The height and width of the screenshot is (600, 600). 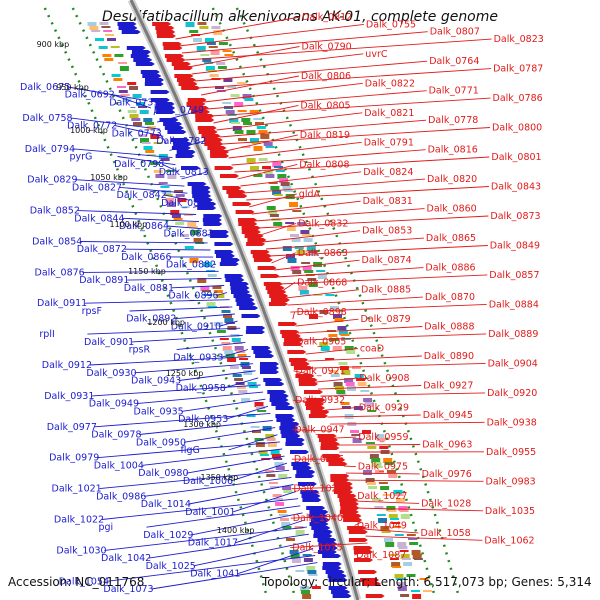 What do you see at coordinates (383, 467) in the screenshot?
I see `gene-label-forward: Dalk_0975` at bounding box center [383, 467].